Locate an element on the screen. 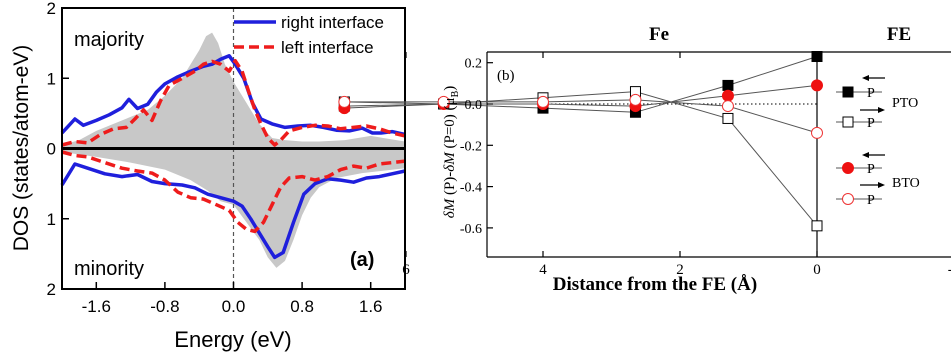  panel-b-x-axis-label: Distance from the FE (Å) is located at coordinates (655, 284).